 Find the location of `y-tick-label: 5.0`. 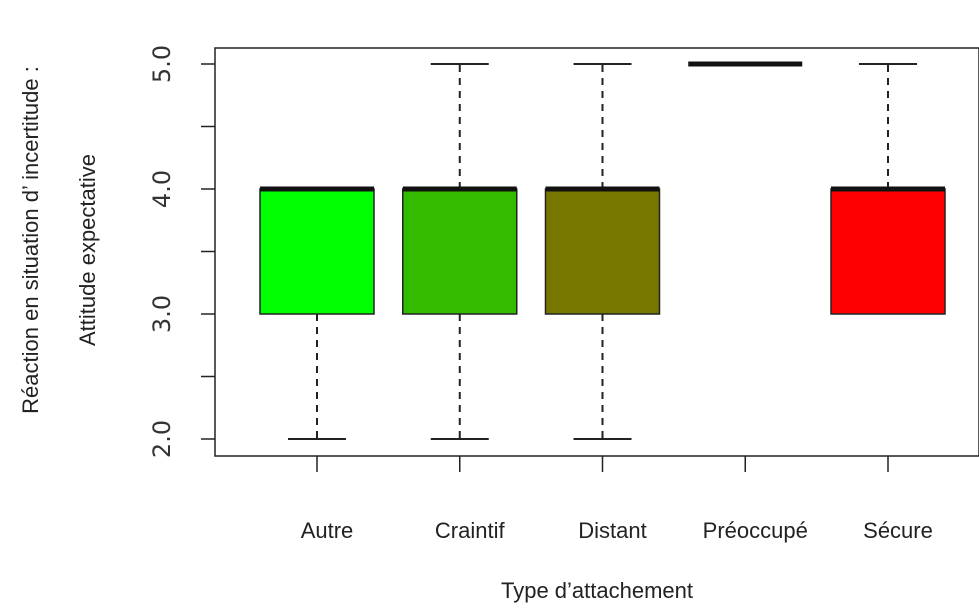

y-tick-label: 5.0 is located at coordinates (162, 64).